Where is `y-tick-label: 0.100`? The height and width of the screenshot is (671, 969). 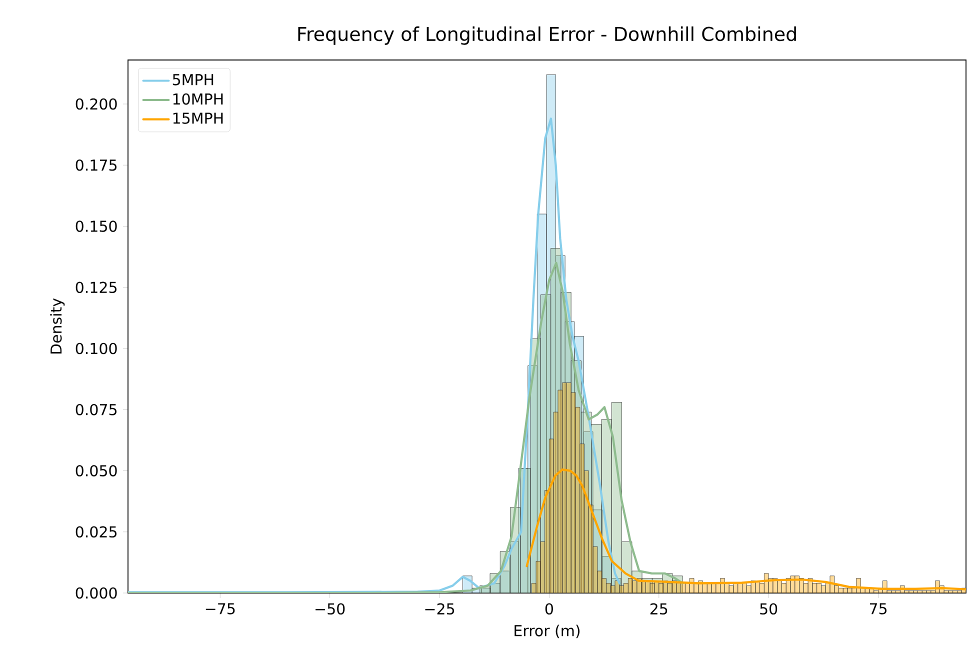 y-tick-label: 0.100 is located at coordinates (96, 348).